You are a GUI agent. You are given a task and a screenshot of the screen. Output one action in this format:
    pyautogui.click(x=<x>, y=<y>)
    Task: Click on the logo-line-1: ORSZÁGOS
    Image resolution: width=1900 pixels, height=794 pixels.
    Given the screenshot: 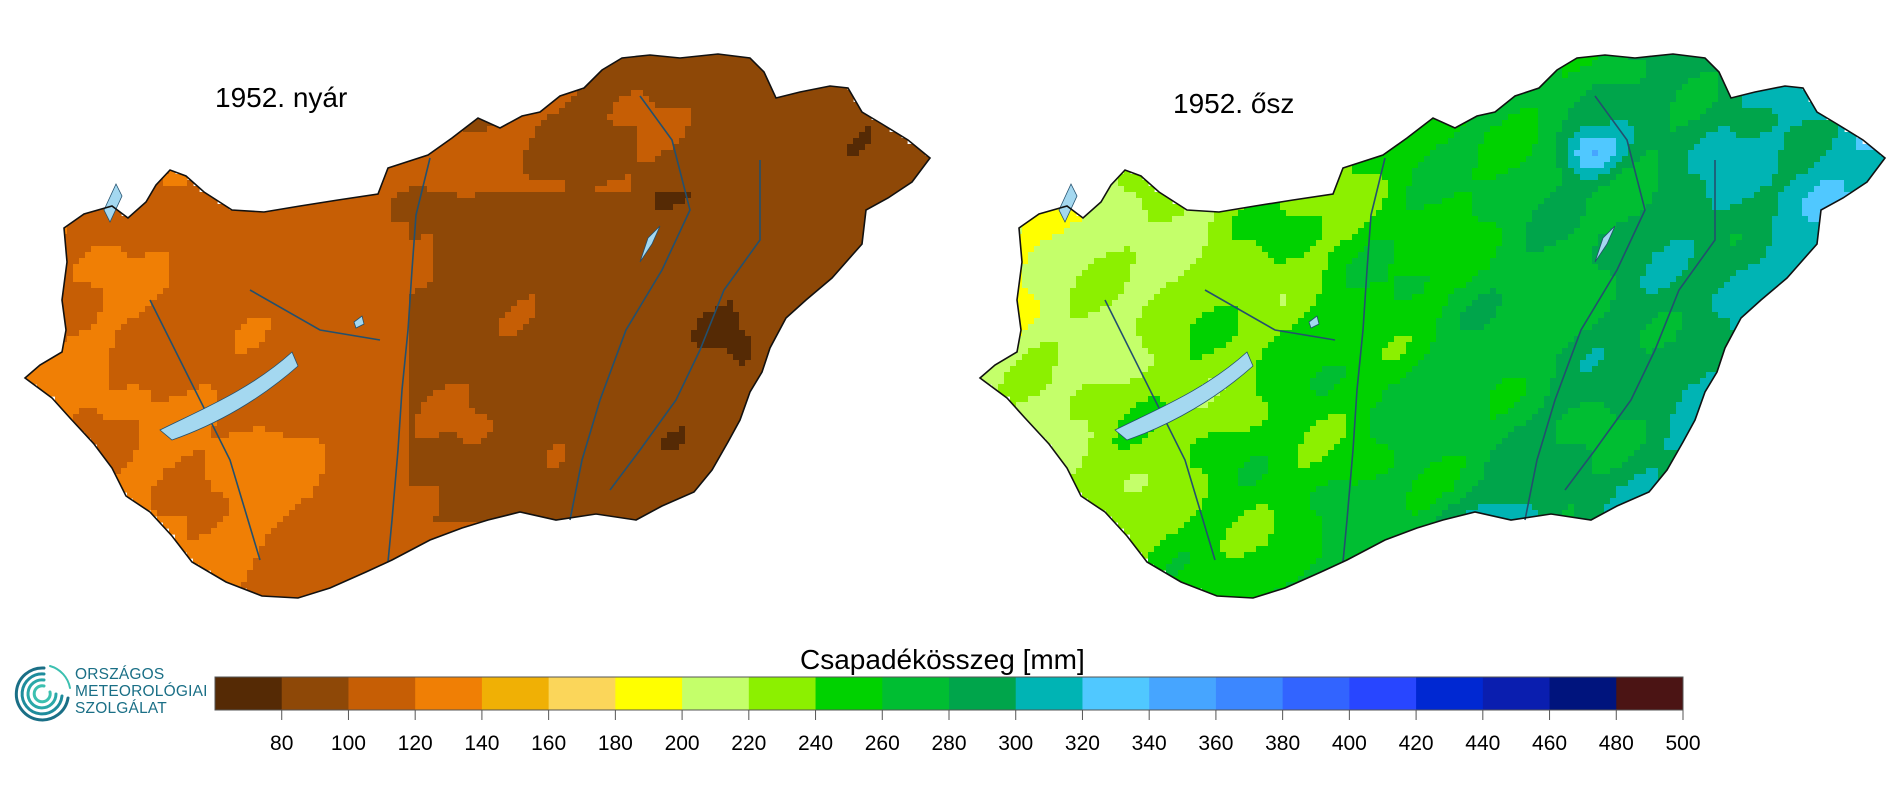 What is the action you would take?
    pyautogui.click(x=120, y=674)
    